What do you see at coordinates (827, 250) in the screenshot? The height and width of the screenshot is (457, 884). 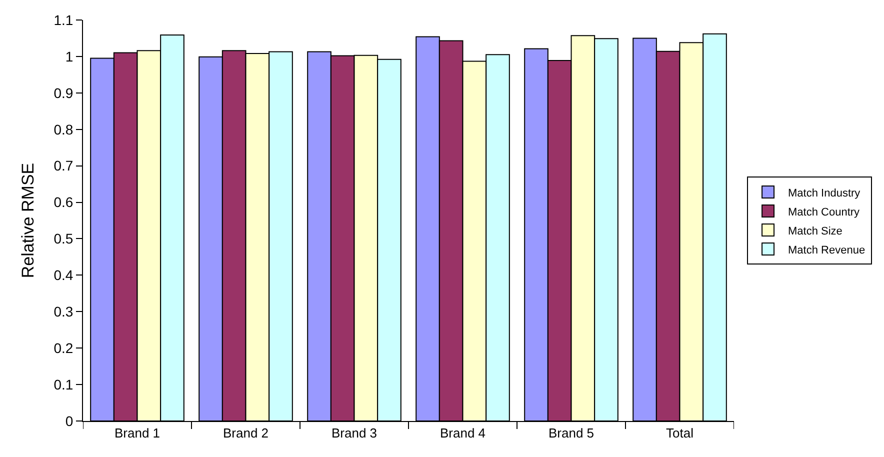 I see `legend-label: Match Revenue` at bounding box center [827, 250].